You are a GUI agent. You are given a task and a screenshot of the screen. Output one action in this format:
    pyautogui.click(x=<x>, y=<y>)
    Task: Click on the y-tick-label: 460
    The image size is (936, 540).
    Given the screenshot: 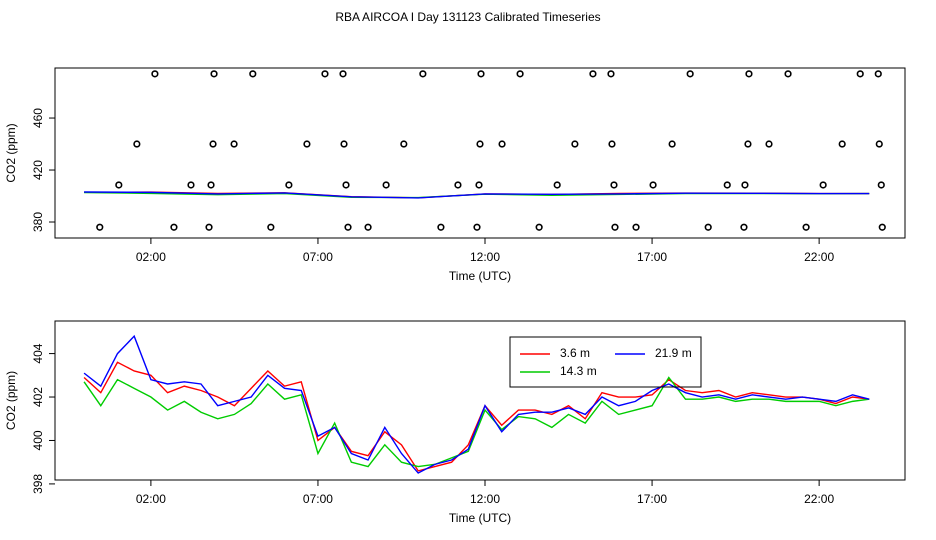 What is the action you would take?
    pyautogui.click(x=38, y=118)
    